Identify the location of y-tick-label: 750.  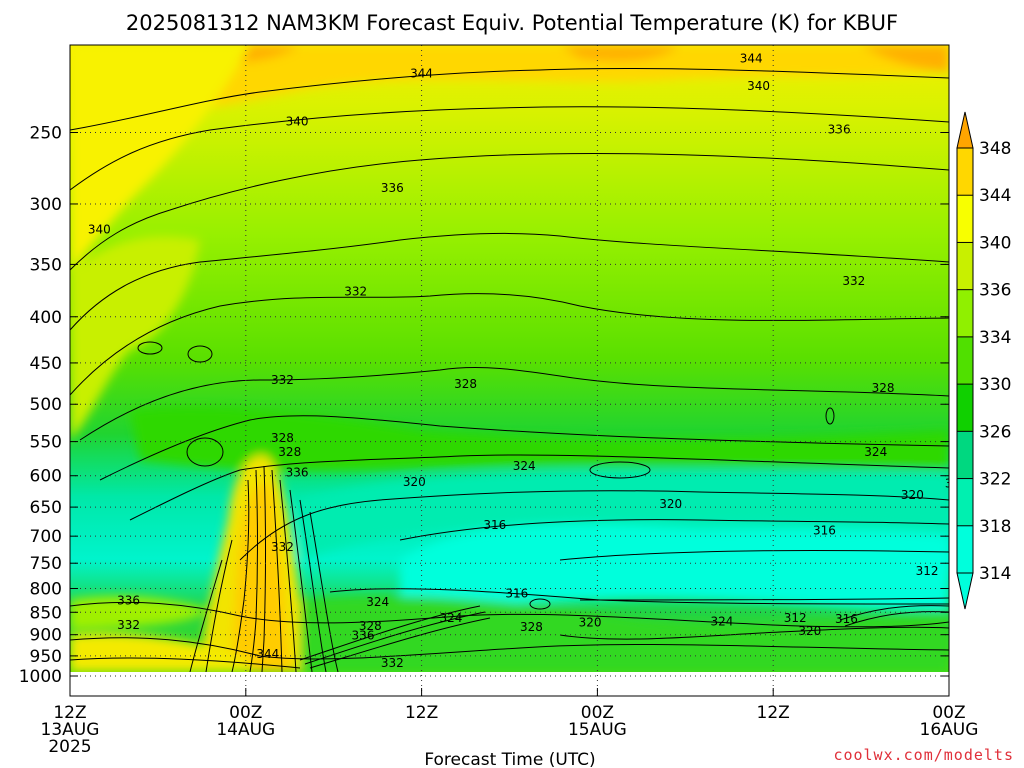
(46, 564).